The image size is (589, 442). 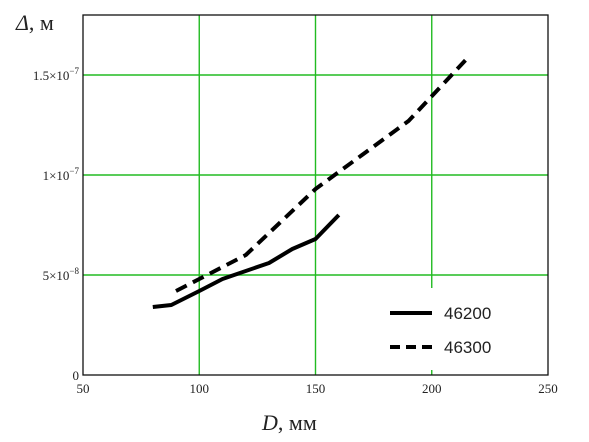 I want to click on y-tick-label: 5×10⁻⁸, so click(x=61, y=274).